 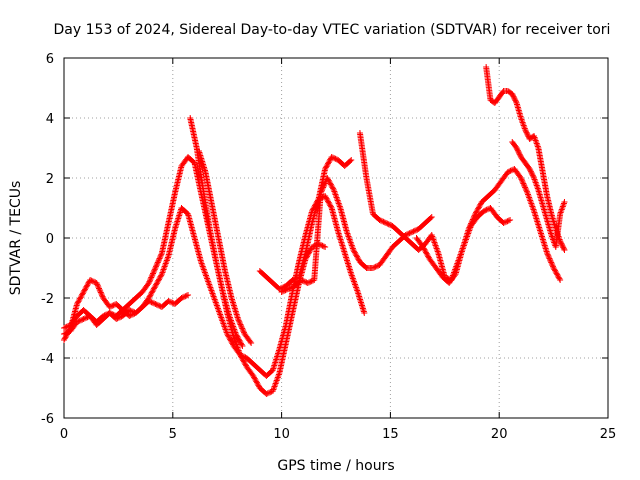 I want to click on x-tick-label: 0, so click(x=64, y=434).